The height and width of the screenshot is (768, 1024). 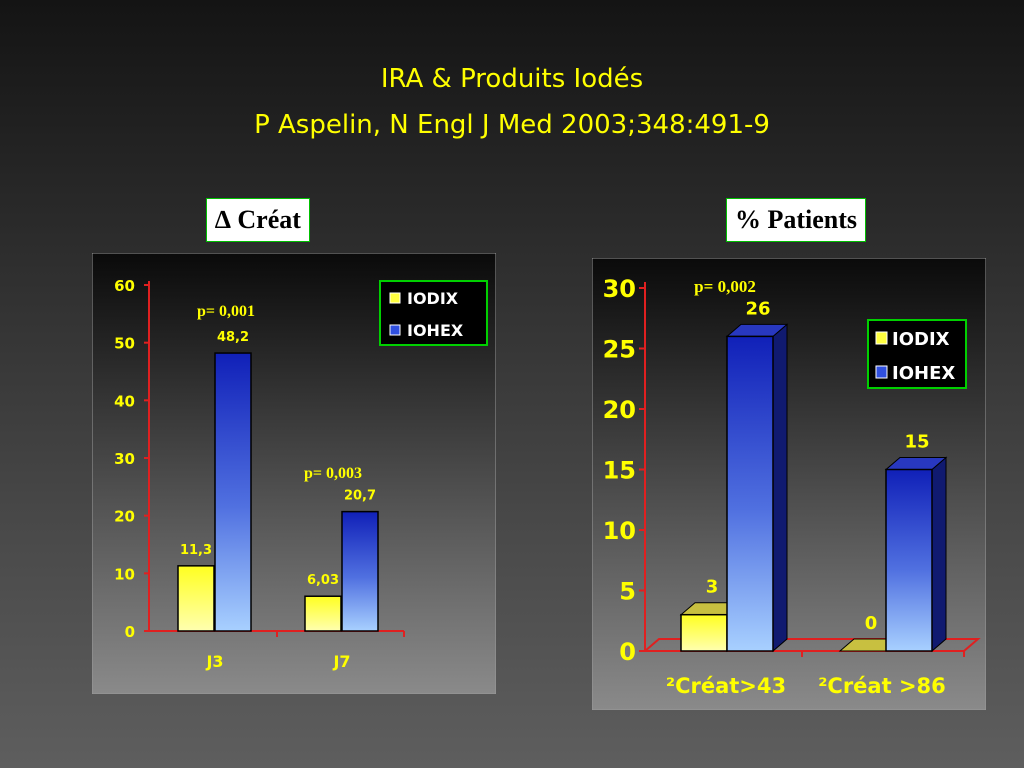 I want to click on y-tick-label: 15, so click(x=619, y=471).